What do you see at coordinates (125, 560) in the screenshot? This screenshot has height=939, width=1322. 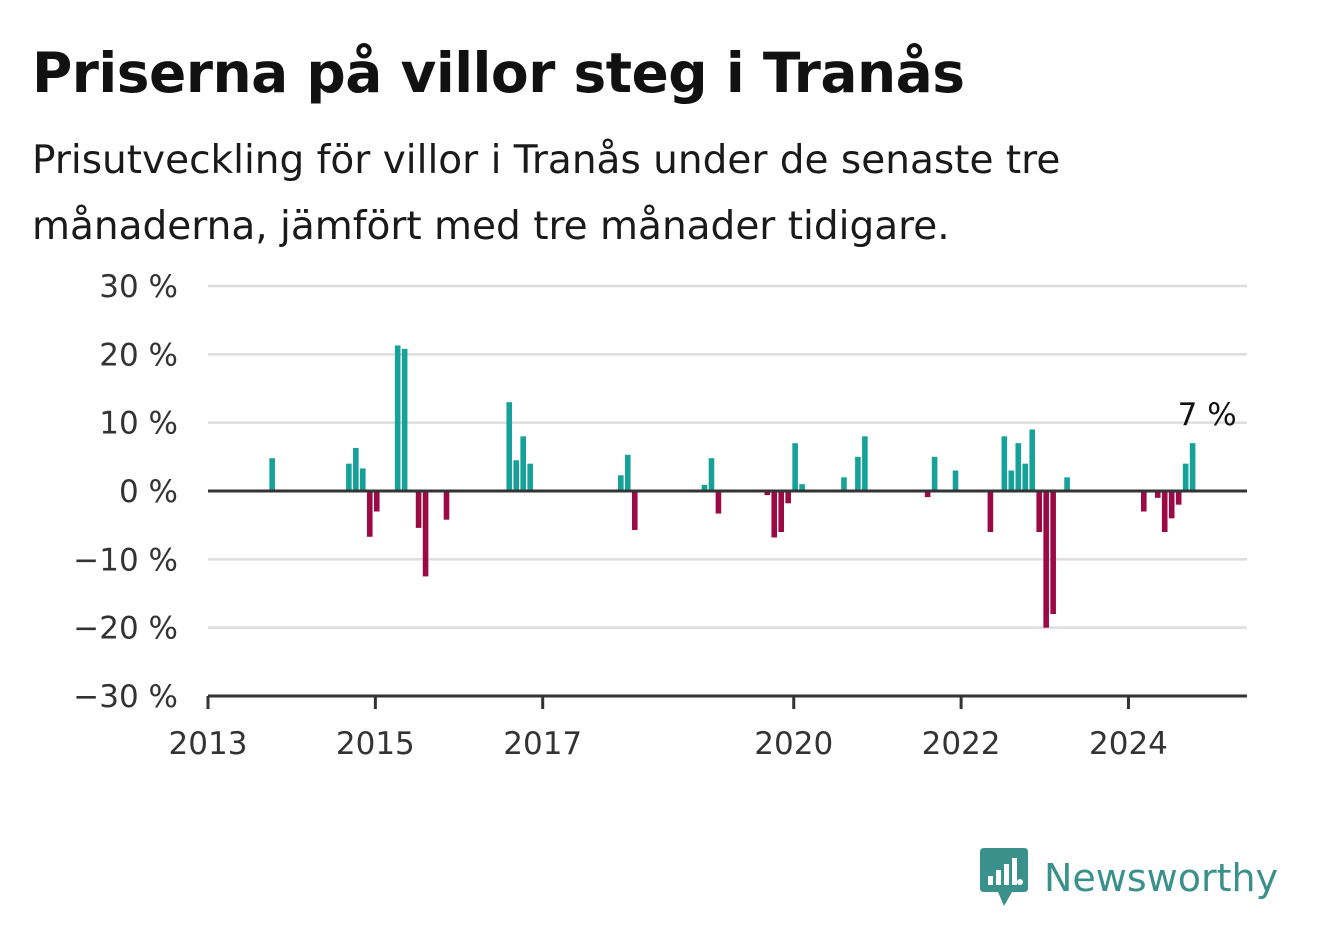 I see `y-tick-label: −10 %` at bounding box center [125, 560].